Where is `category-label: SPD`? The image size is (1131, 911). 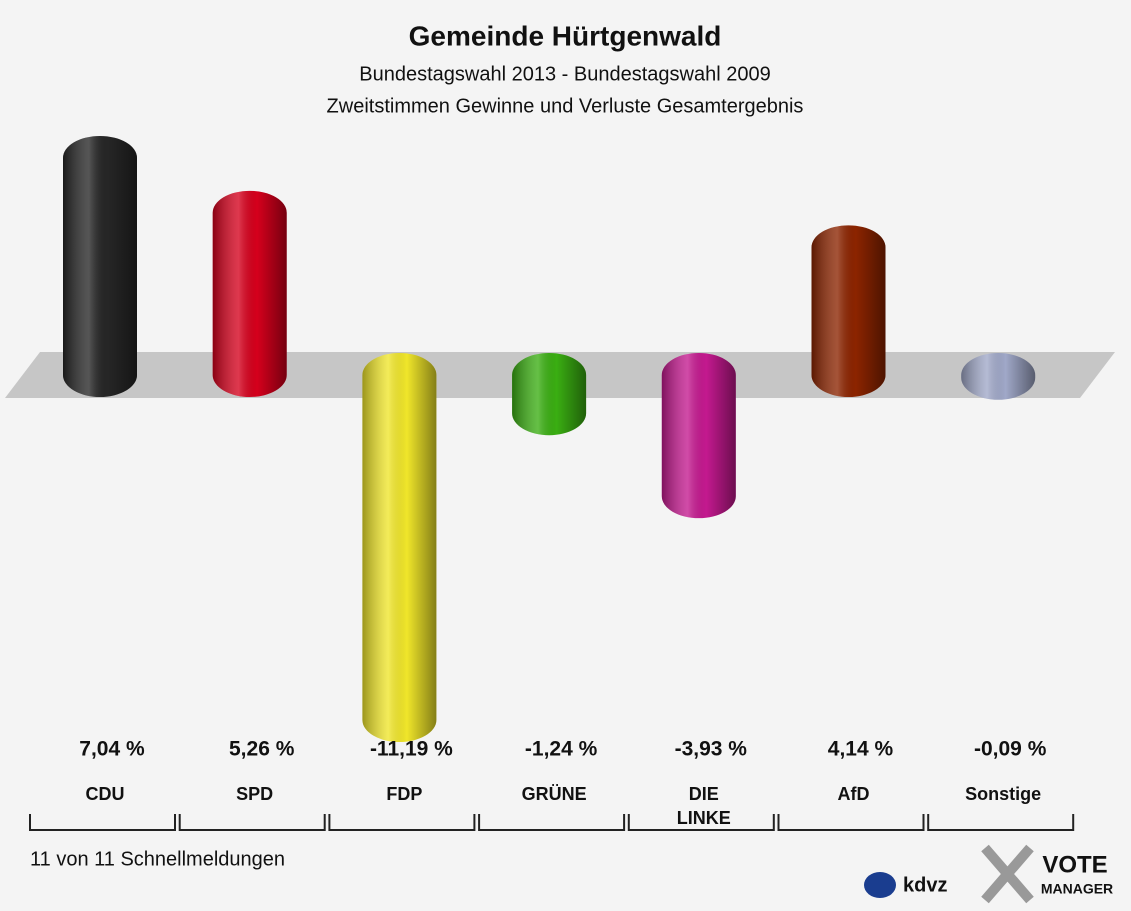
category-label: SPD is located at coordinates (255, 794).